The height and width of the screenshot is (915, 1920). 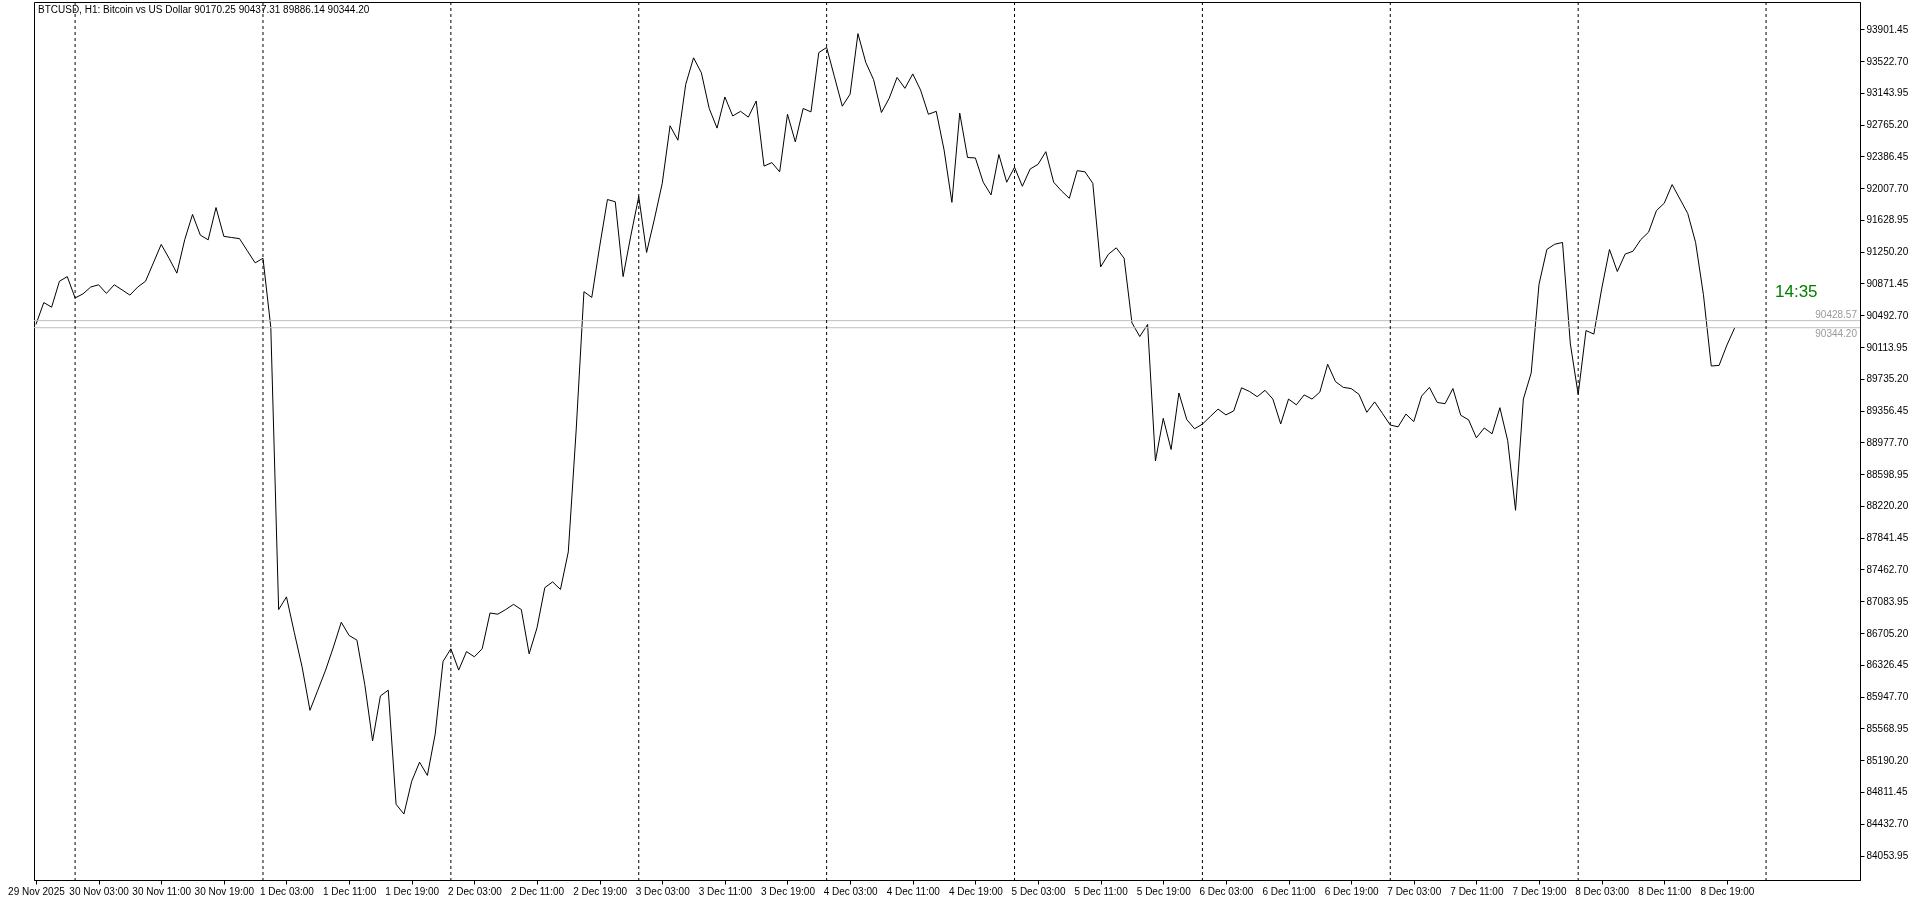 What do you see at coordinates (1477, 891) in the screenshot?
I see `x-tick-label: 7 Dec 11:00` at bounding box center [1477, 891].